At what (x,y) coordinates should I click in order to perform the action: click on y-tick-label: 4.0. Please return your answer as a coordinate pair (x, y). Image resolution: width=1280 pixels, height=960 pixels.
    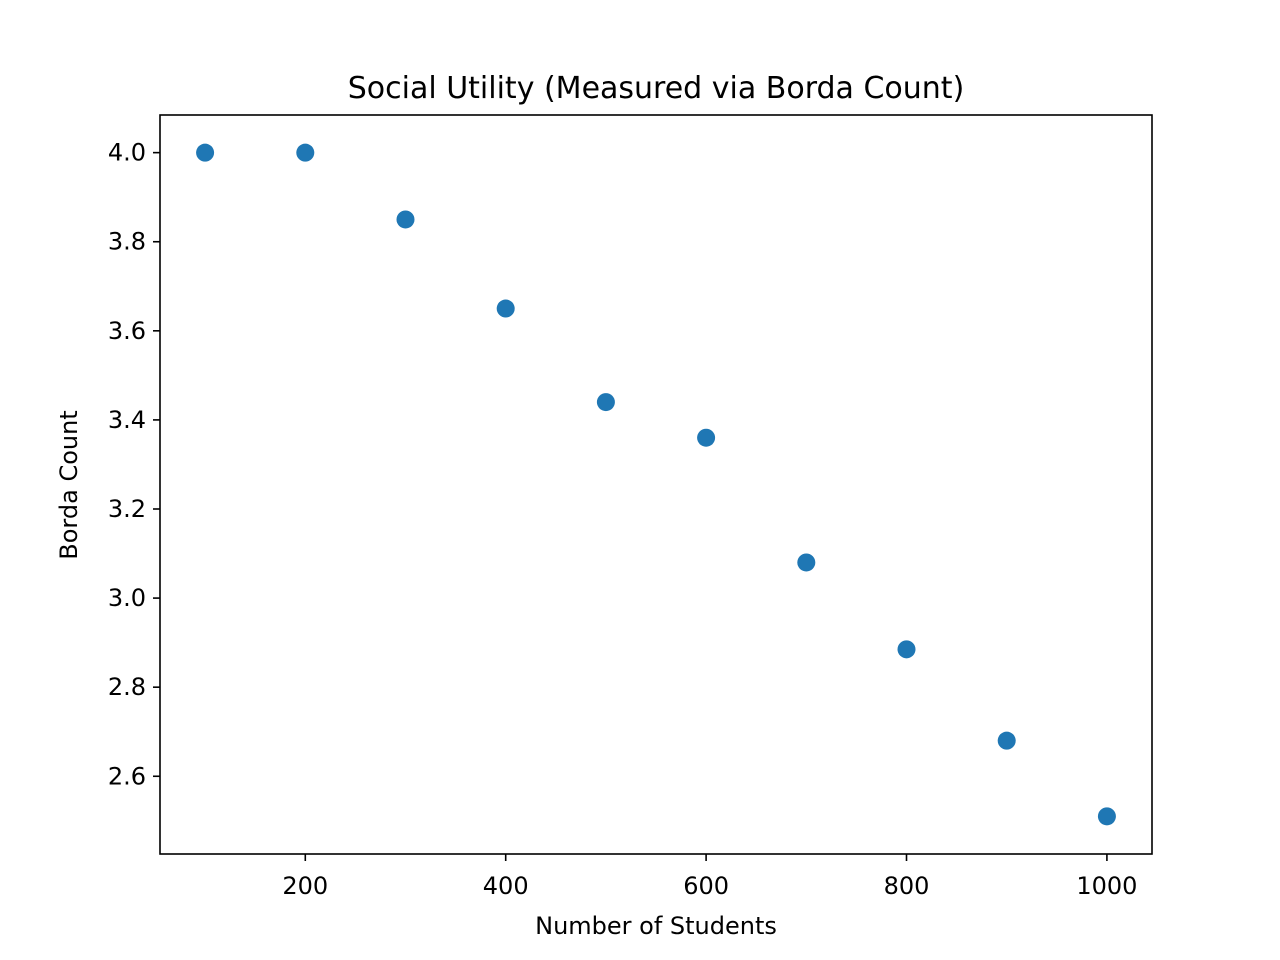
    Looking at the image, I should click on (127, 153).